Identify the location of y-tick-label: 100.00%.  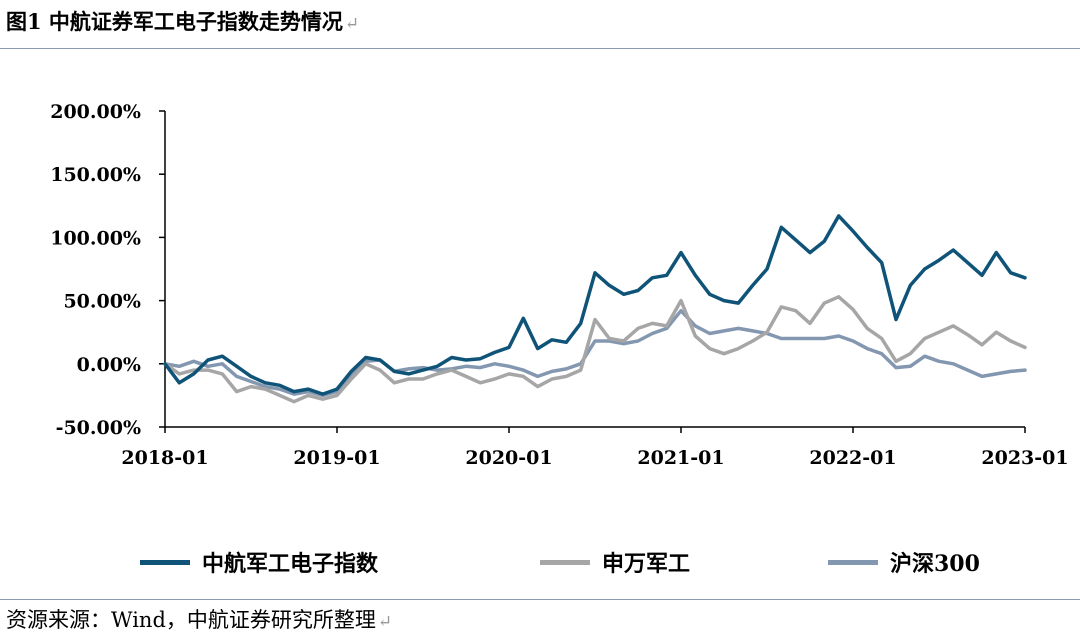
(95, 238).